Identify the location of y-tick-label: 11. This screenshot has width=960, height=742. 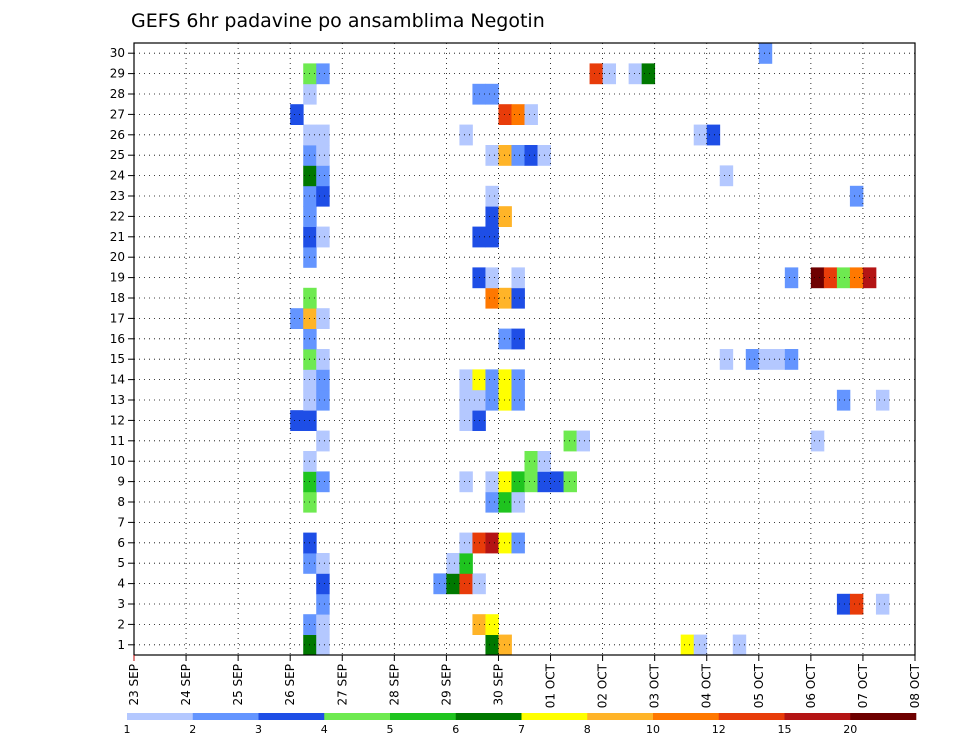
(117, 441).